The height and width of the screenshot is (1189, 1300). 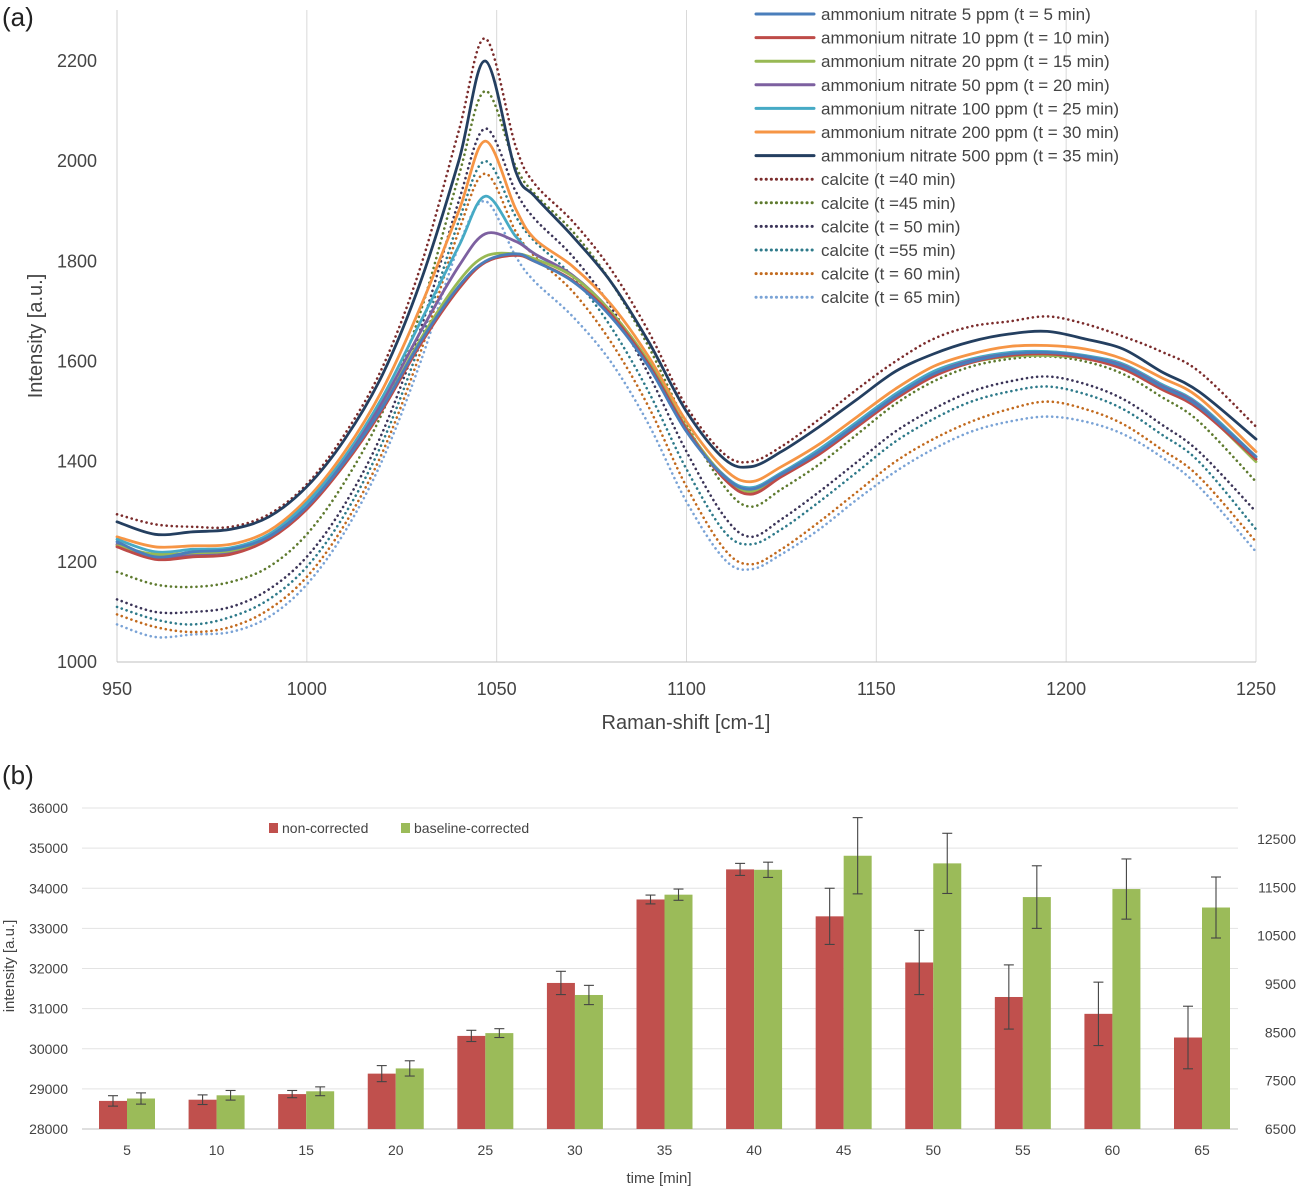 I want to click on panel-b-x-tick-label: 45, so click(x=844, y=1150).